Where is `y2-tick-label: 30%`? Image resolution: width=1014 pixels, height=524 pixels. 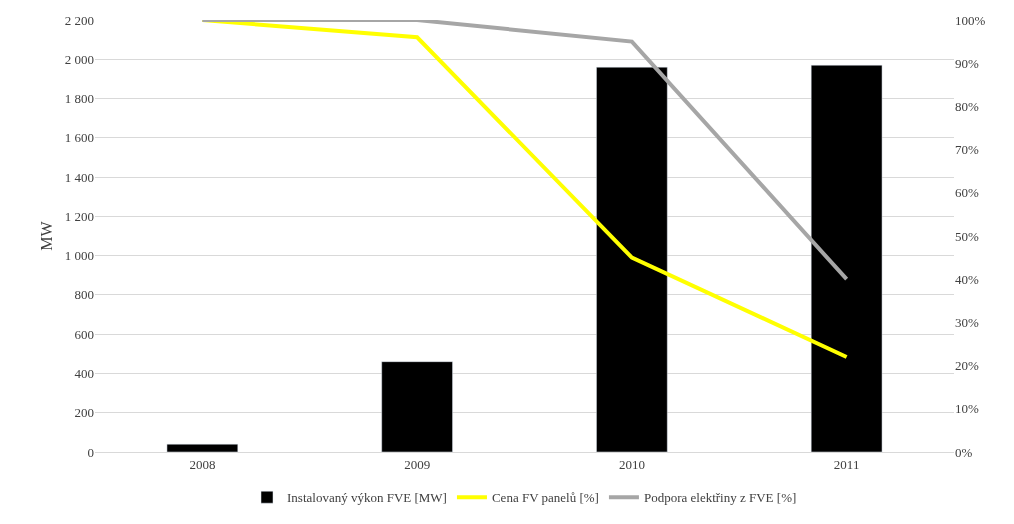 y2-tick-label: 30% is located at coordinates (967, 322).